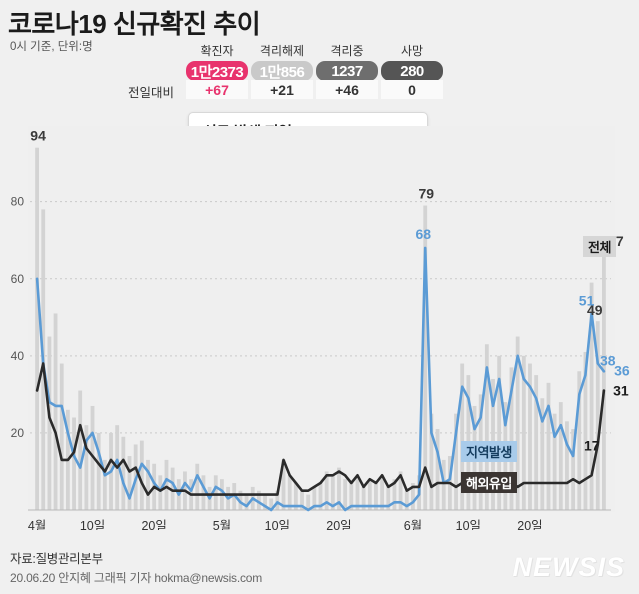  What do you see at coordinates (412, 71) in the screenshot?
I see `stat-value-deaths: 280` at bounding box center [412, 71].